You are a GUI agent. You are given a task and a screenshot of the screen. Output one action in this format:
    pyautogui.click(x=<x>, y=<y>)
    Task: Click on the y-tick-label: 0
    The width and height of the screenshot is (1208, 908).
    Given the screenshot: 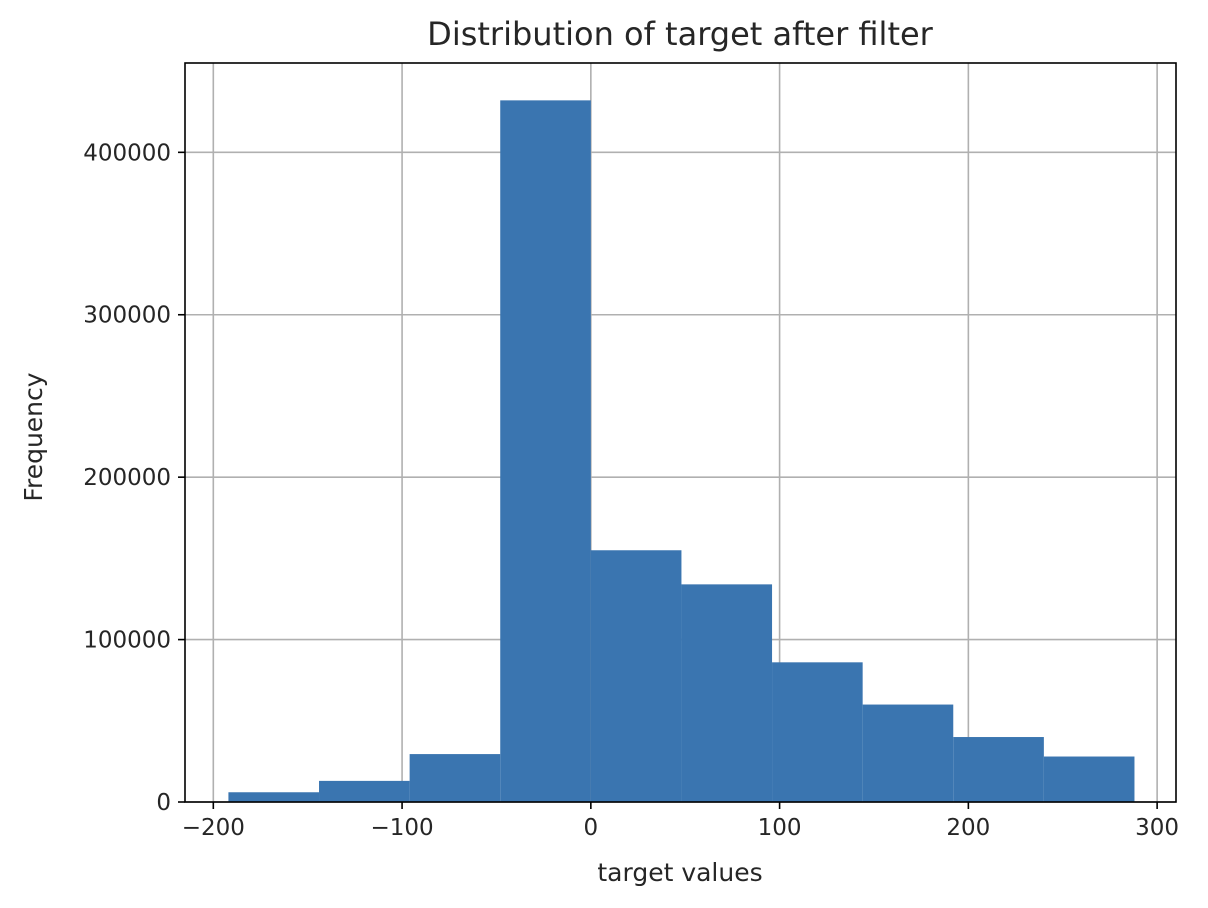 What is the action you would take?
    pyautogui.click(x=163, y=803)
    